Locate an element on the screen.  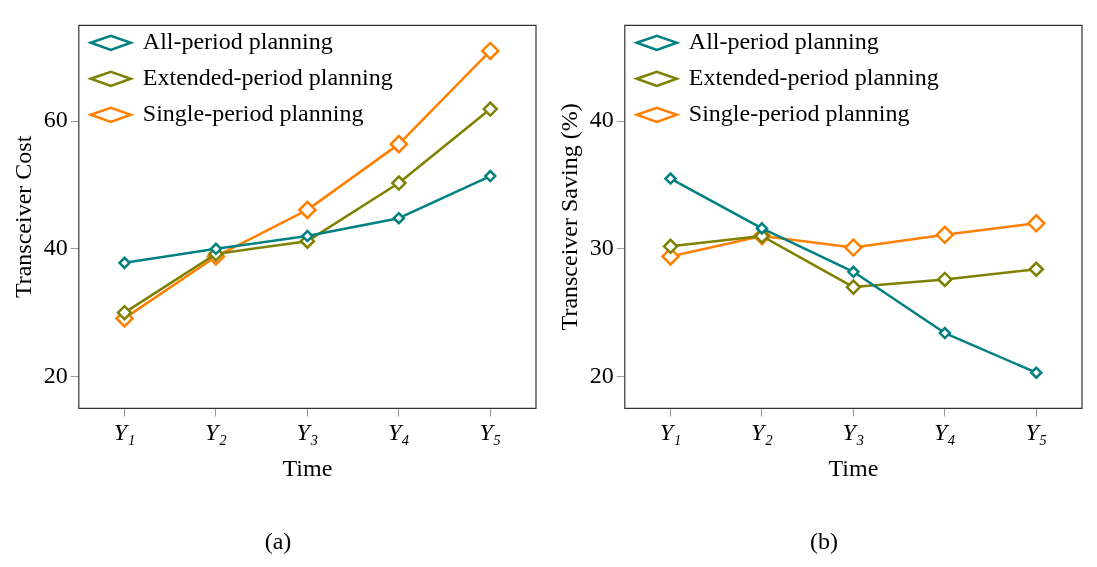
y-tick-label: 60 is located at coordinates (55, 119).